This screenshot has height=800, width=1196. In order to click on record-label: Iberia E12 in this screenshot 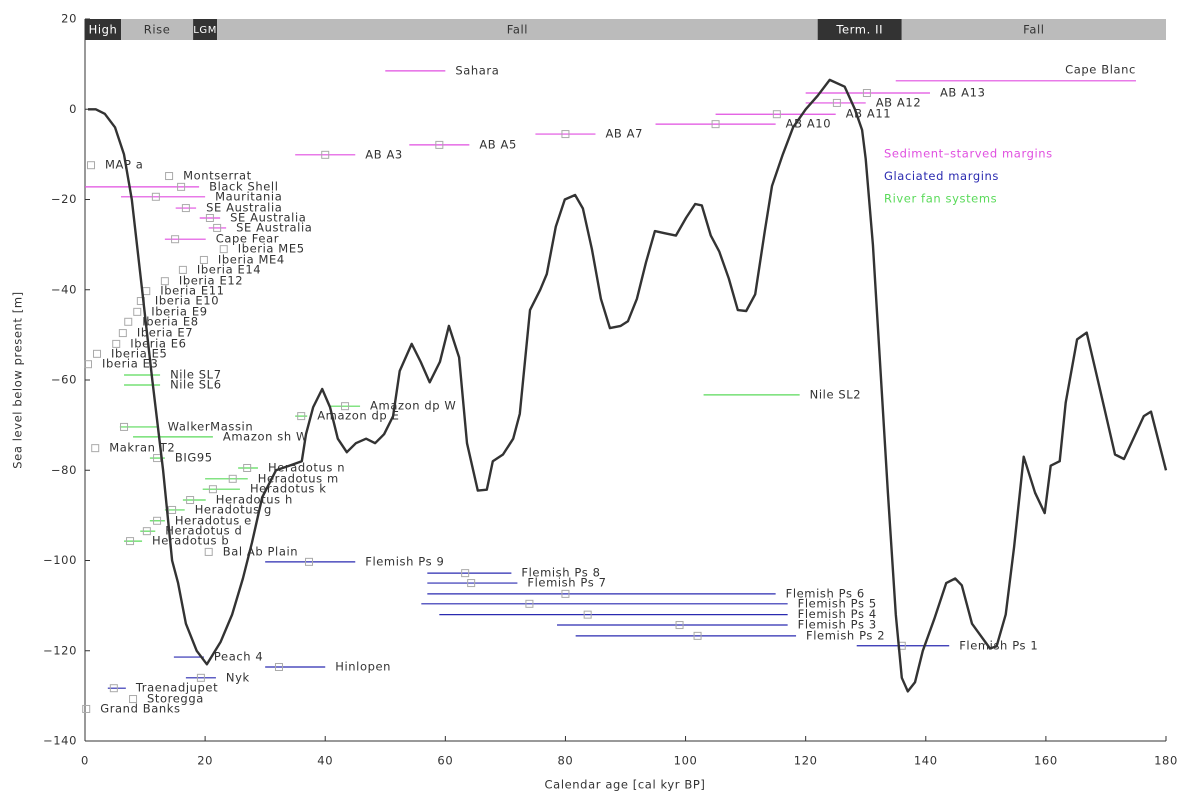, I will do `click(211, 281)`.